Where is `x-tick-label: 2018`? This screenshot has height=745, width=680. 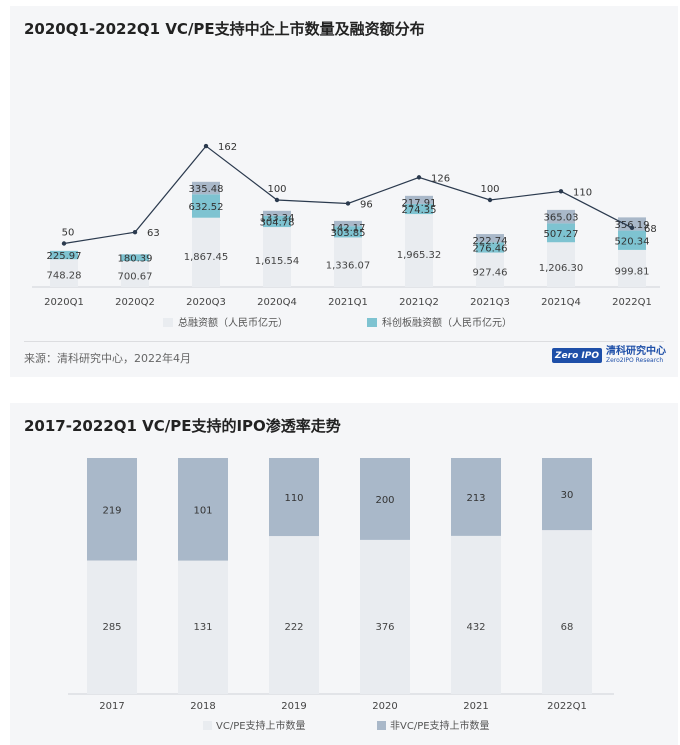
x-tick-label: 2018 is located at coordinates (202, 706).